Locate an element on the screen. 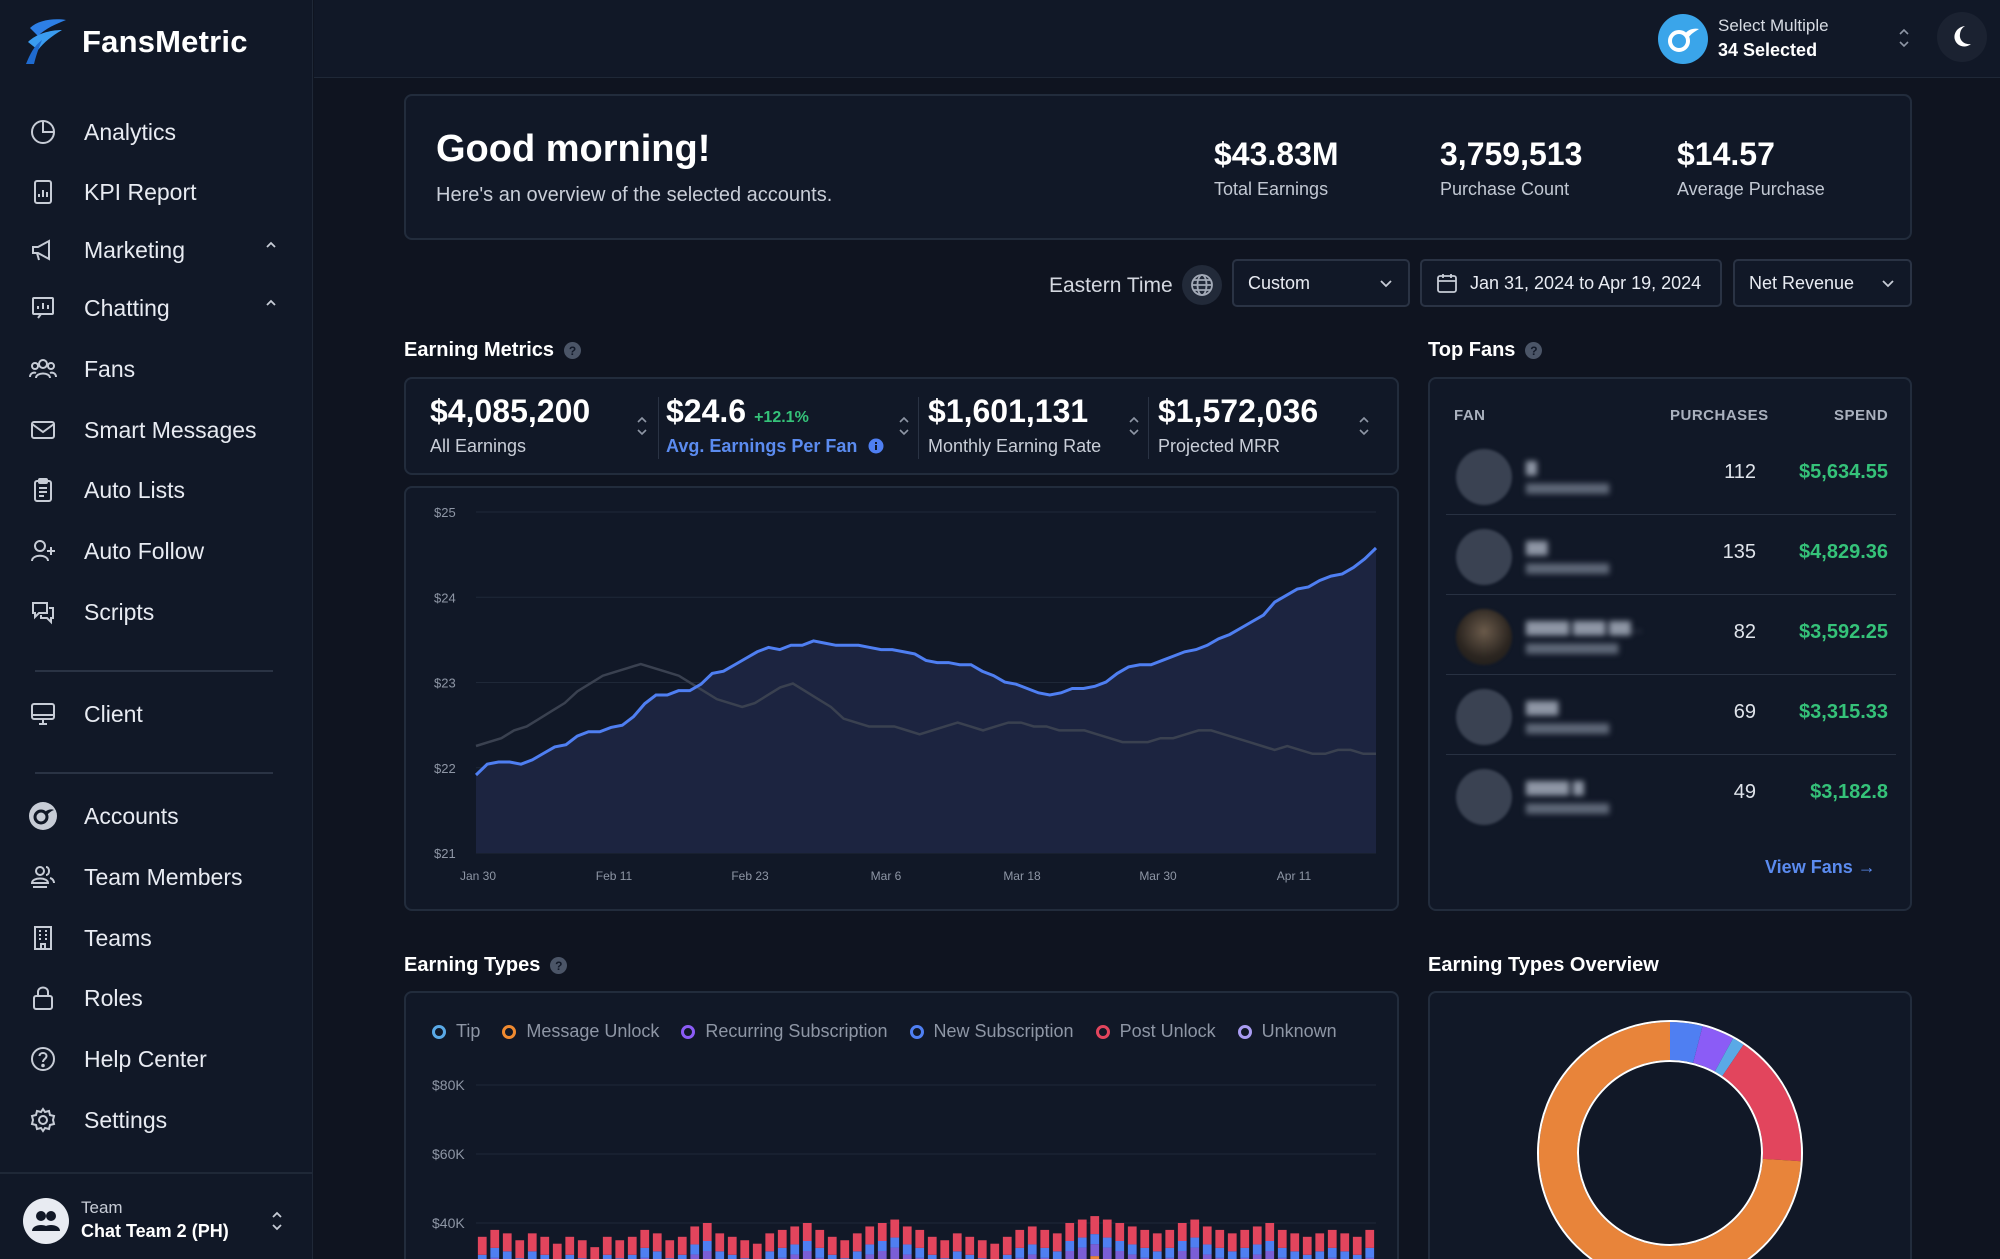 Image resolution: width=2000 pixels, height=1259 pixels. sidebar-item-client: Client is located at coordinates (158, 714).